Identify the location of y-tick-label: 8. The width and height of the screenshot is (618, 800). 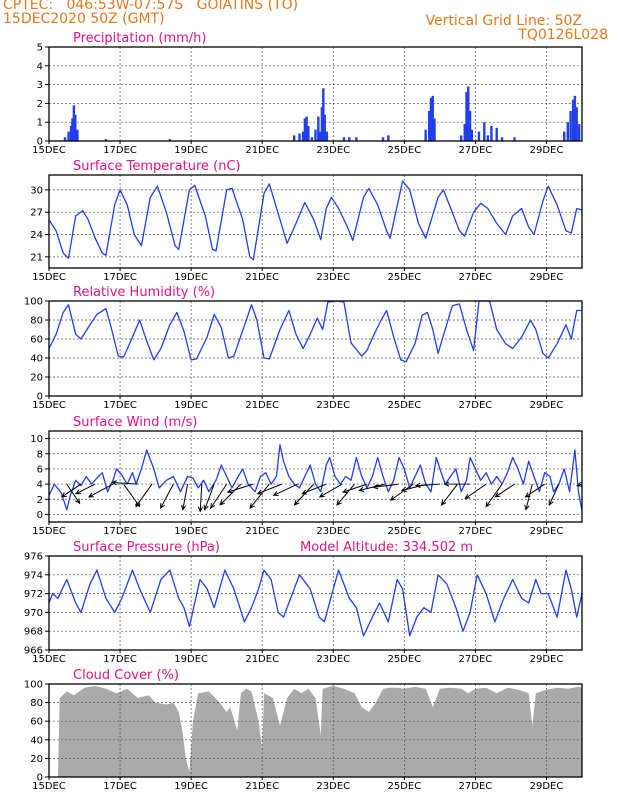
(40, 454).